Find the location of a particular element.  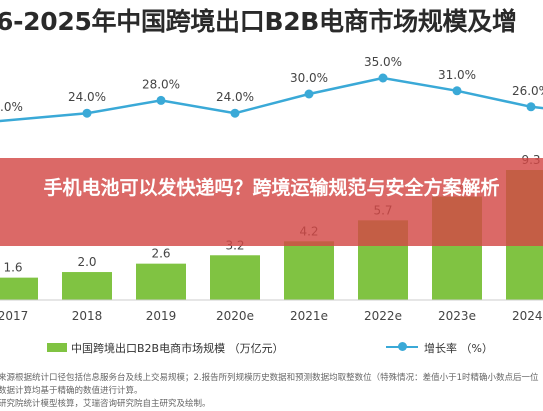

bar-2021e is located at coordinates (309, 270).